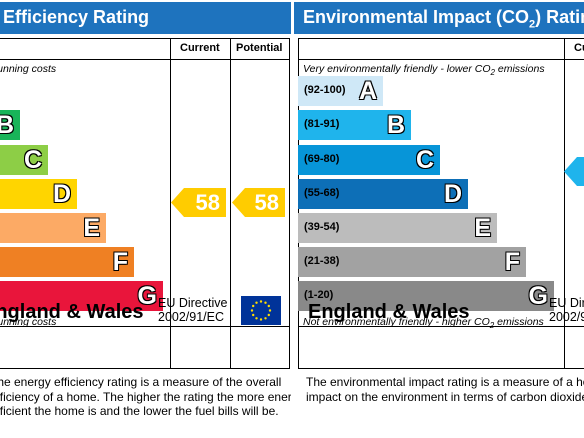 Image resolution: width=584 pixels, height=438 pixels. I want to click on environment-band-letter: D, so click(452, 194).